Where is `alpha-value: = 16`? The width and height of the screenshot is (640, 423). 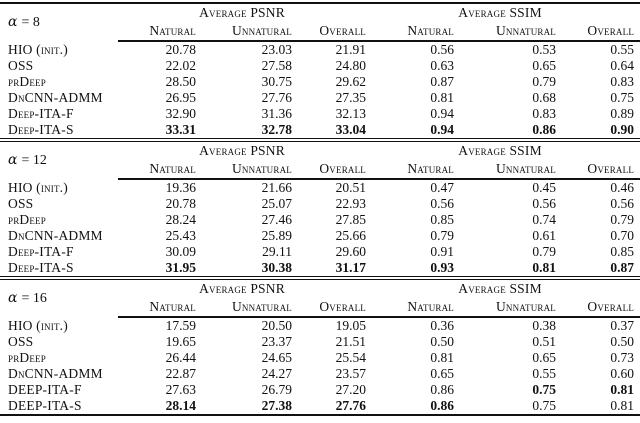 alpha-value: = 16 is located at coordinates (34, 298).